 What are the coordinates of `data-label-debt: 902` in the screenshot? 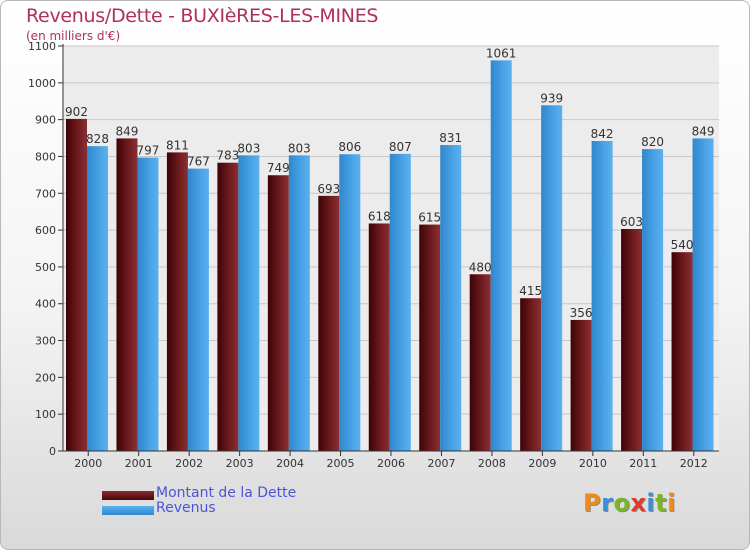 It's located at (76, 112).